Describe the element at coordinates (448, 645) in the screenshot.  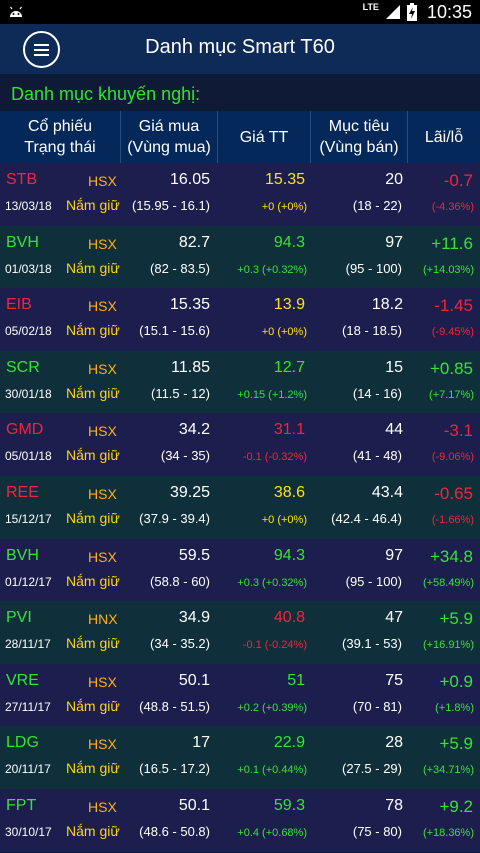
I see `profit-loss-percent: (+16.91%)` at that location.